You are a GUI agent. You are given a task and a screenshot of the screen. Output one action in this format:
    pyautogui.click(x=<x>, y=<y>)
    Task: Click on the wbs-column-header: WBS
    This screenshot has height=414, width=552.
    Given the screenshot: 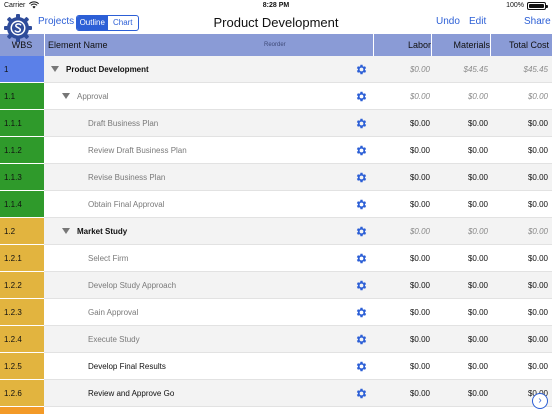 What is the action you would take?
    pyautogui.click(x=22, y=45)
    